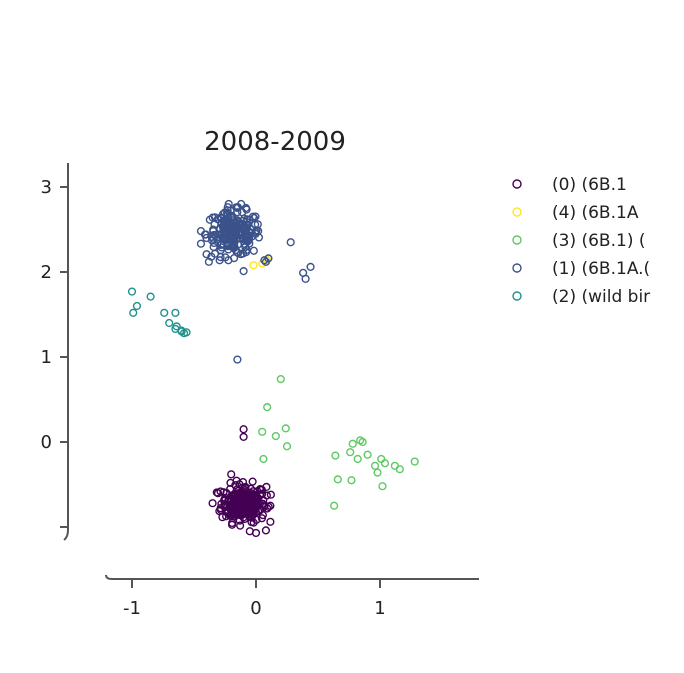 The image size is (684, 673). Describe the element at coordinates (54, 352) in the screenshot. I see `y-ticks: 0 1 2 3` at that location.